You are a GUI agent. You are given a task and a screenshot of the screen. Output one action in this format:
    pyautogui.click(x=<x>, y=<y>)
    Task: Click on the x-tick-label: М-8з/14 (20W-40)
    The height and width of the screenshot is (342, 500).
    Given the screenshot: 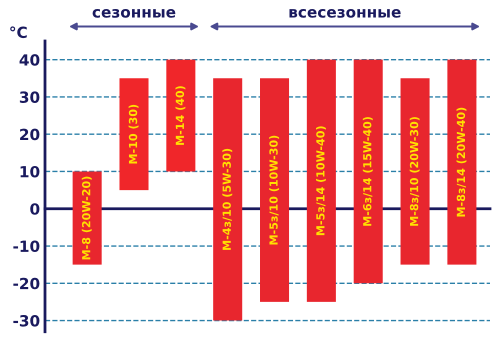 What is the action you would take?
    pyautogui.click(x=461, y=162)
    